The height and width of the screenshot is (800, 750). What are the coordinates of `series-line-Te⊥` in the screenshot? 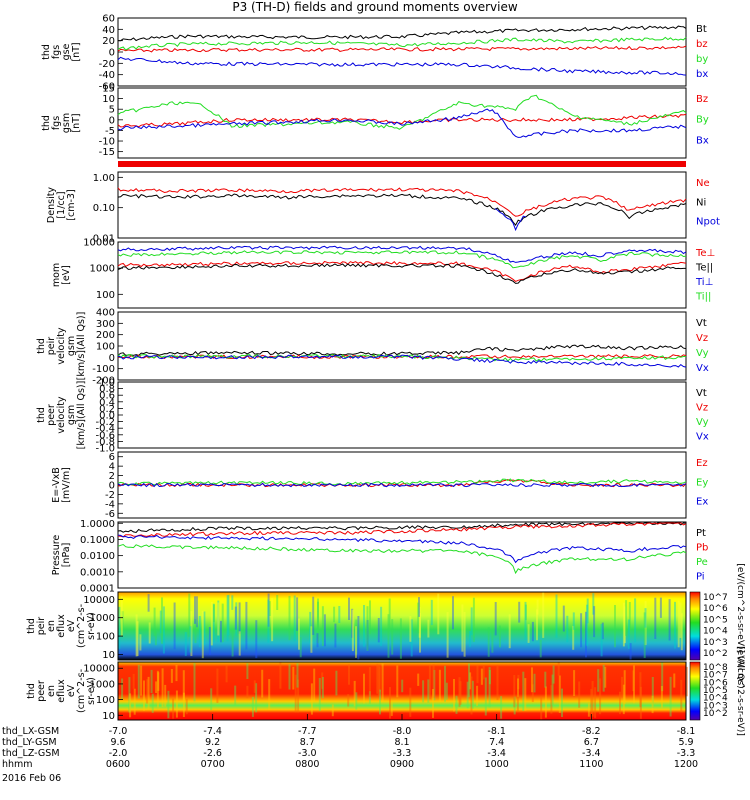 It's located at (402, 271).